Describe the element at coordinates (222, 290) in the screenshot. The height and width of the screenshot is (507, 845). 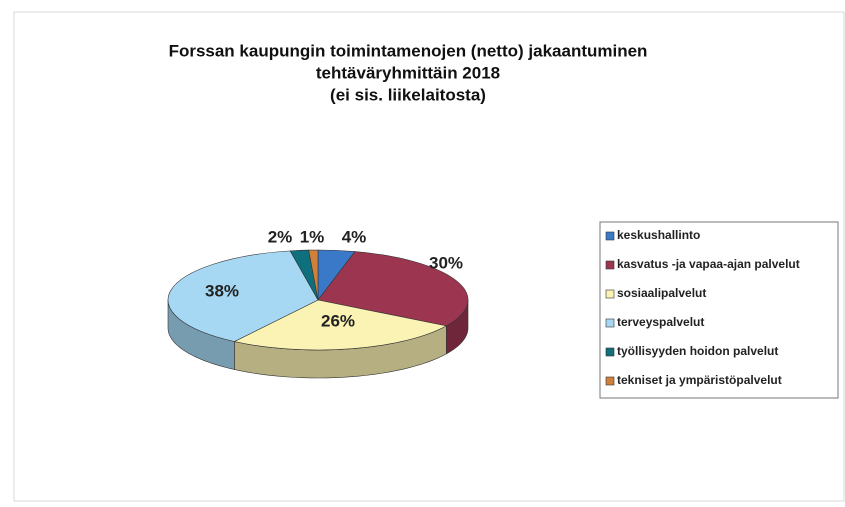
I see `data-label: 38%` at that location.